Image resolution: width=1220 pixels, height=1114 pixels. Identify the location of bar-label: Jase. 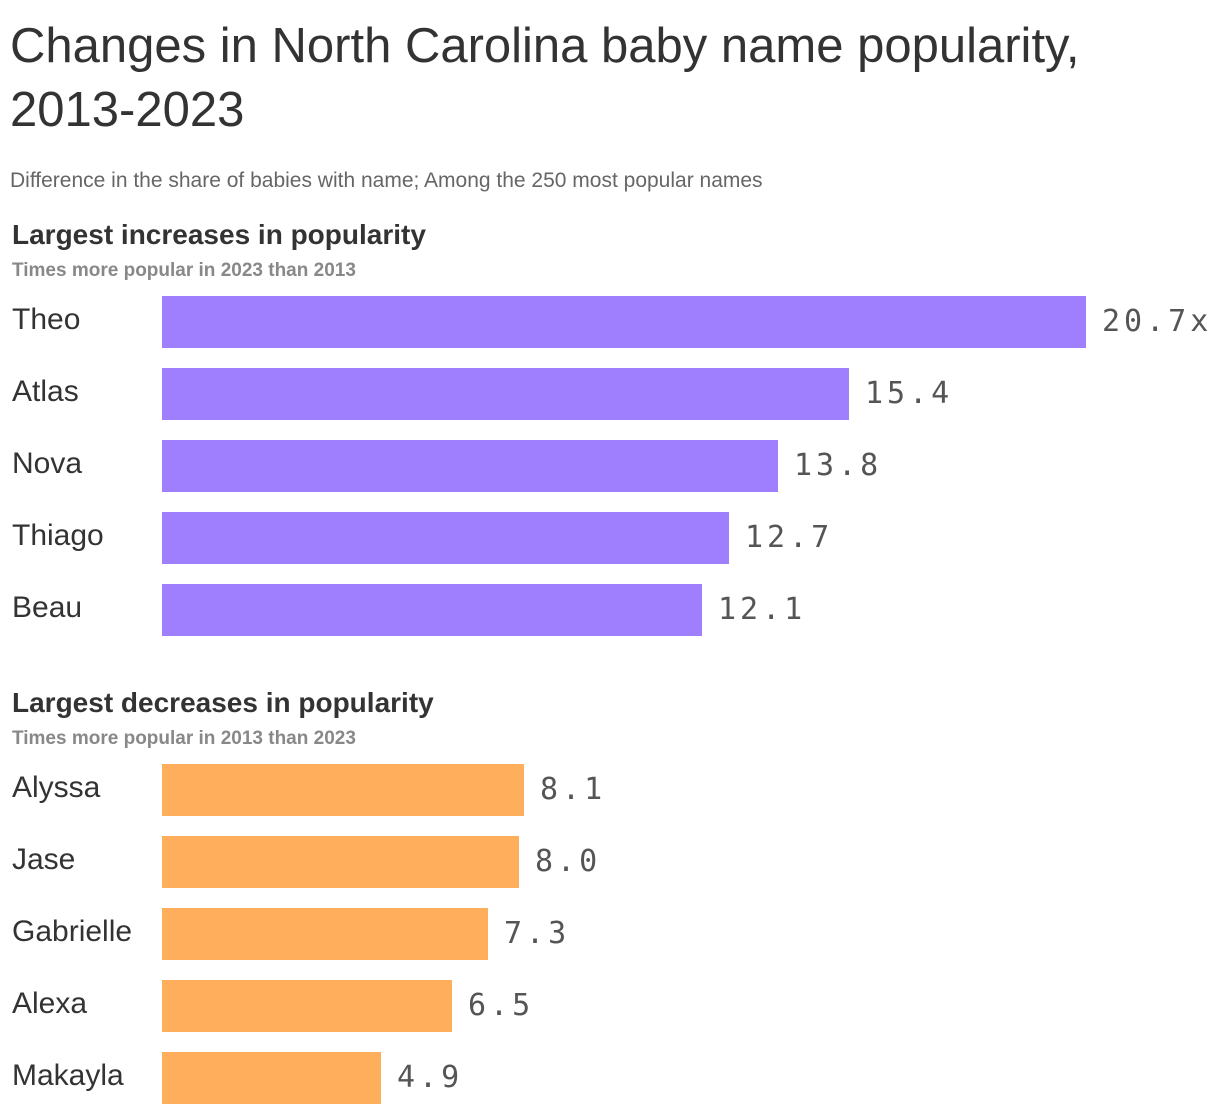
(44, 859).